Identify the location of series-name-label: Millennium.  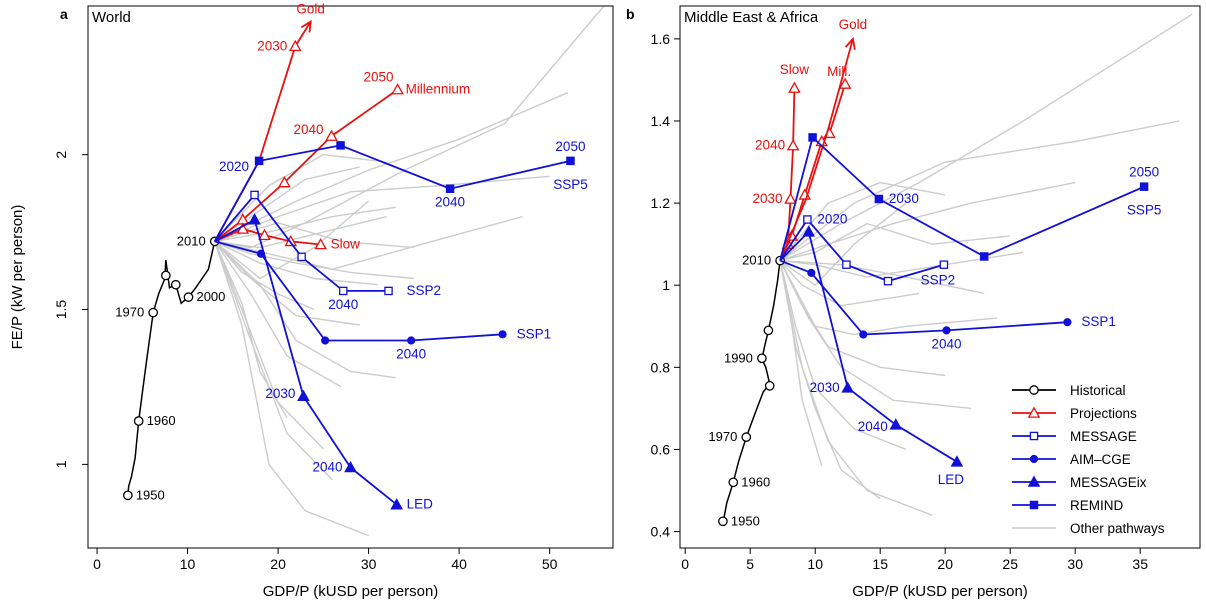
(438, 89).